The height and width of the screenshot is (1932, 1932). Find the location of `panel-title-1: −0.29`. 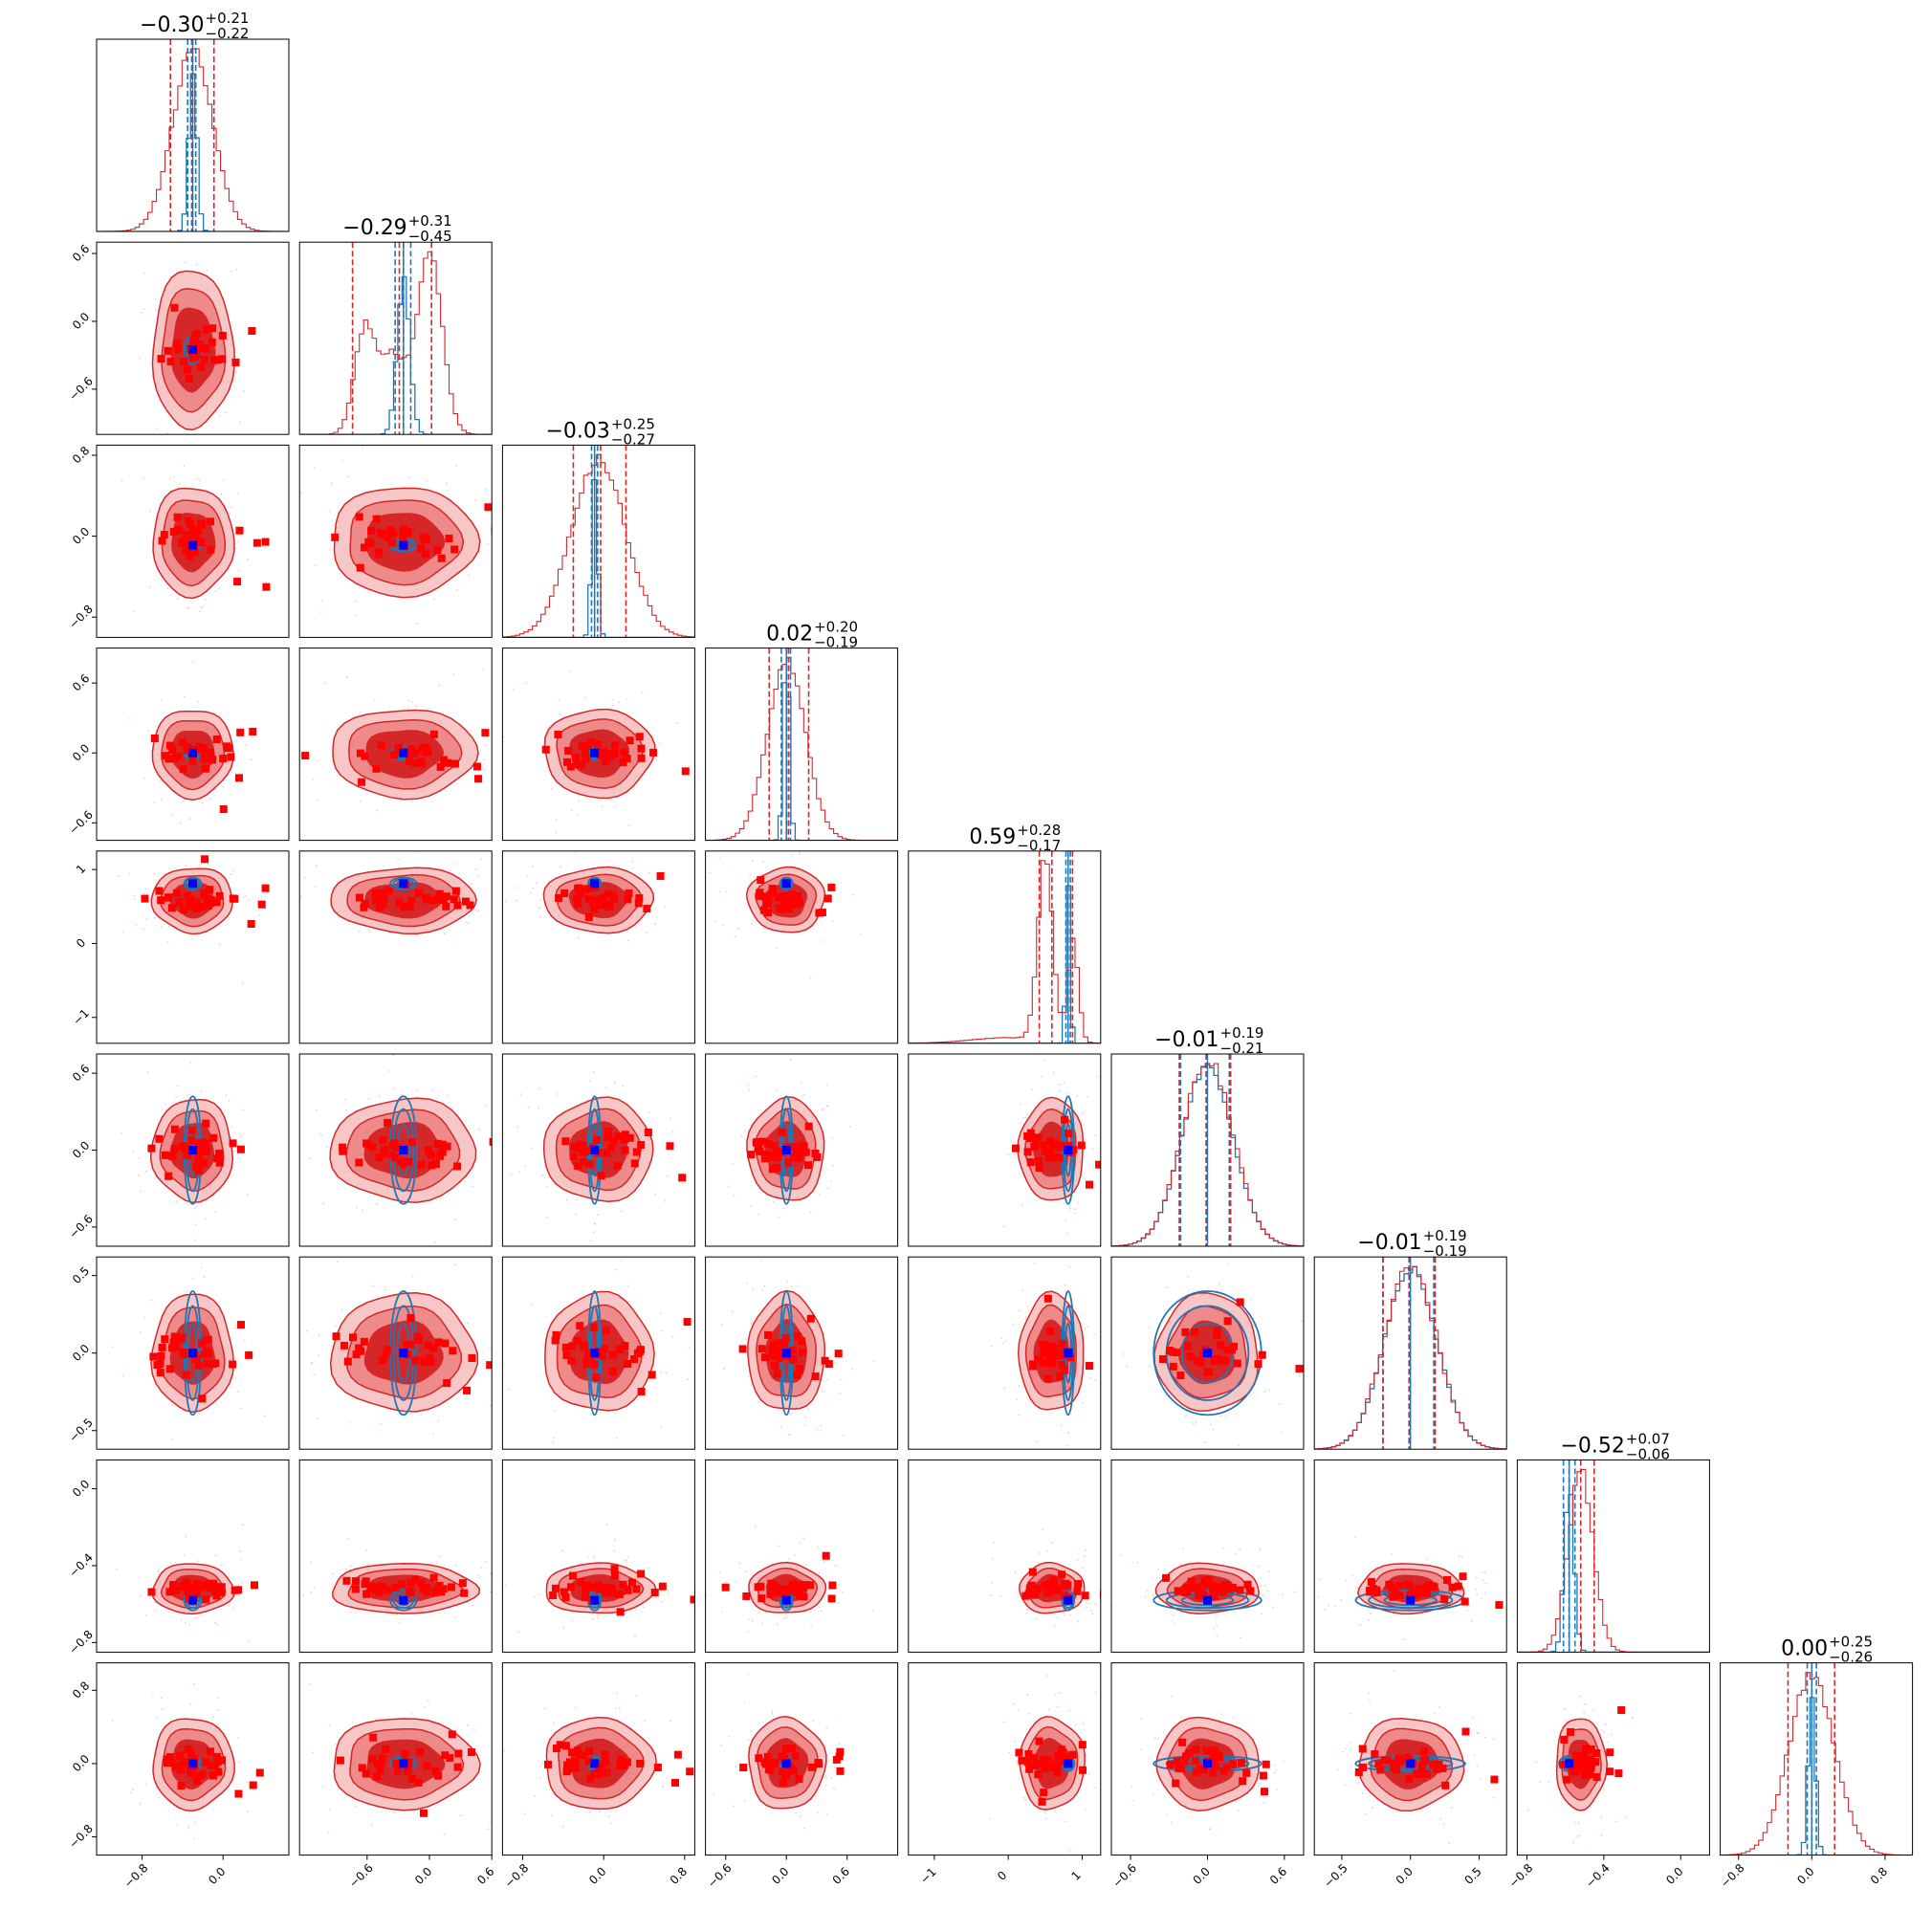

panel-title-1: −0.29 is located at coordinates (374, 228).